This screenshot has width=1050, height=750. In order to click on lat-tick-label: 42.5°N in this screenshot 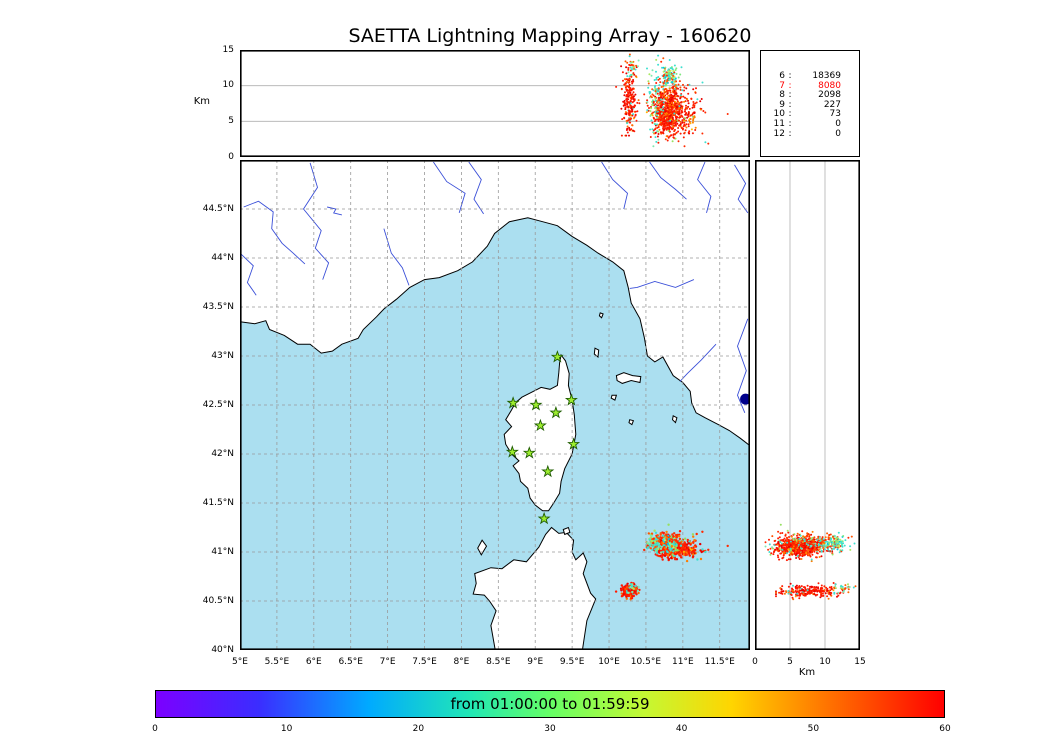, I will do `click(218, 404)`.